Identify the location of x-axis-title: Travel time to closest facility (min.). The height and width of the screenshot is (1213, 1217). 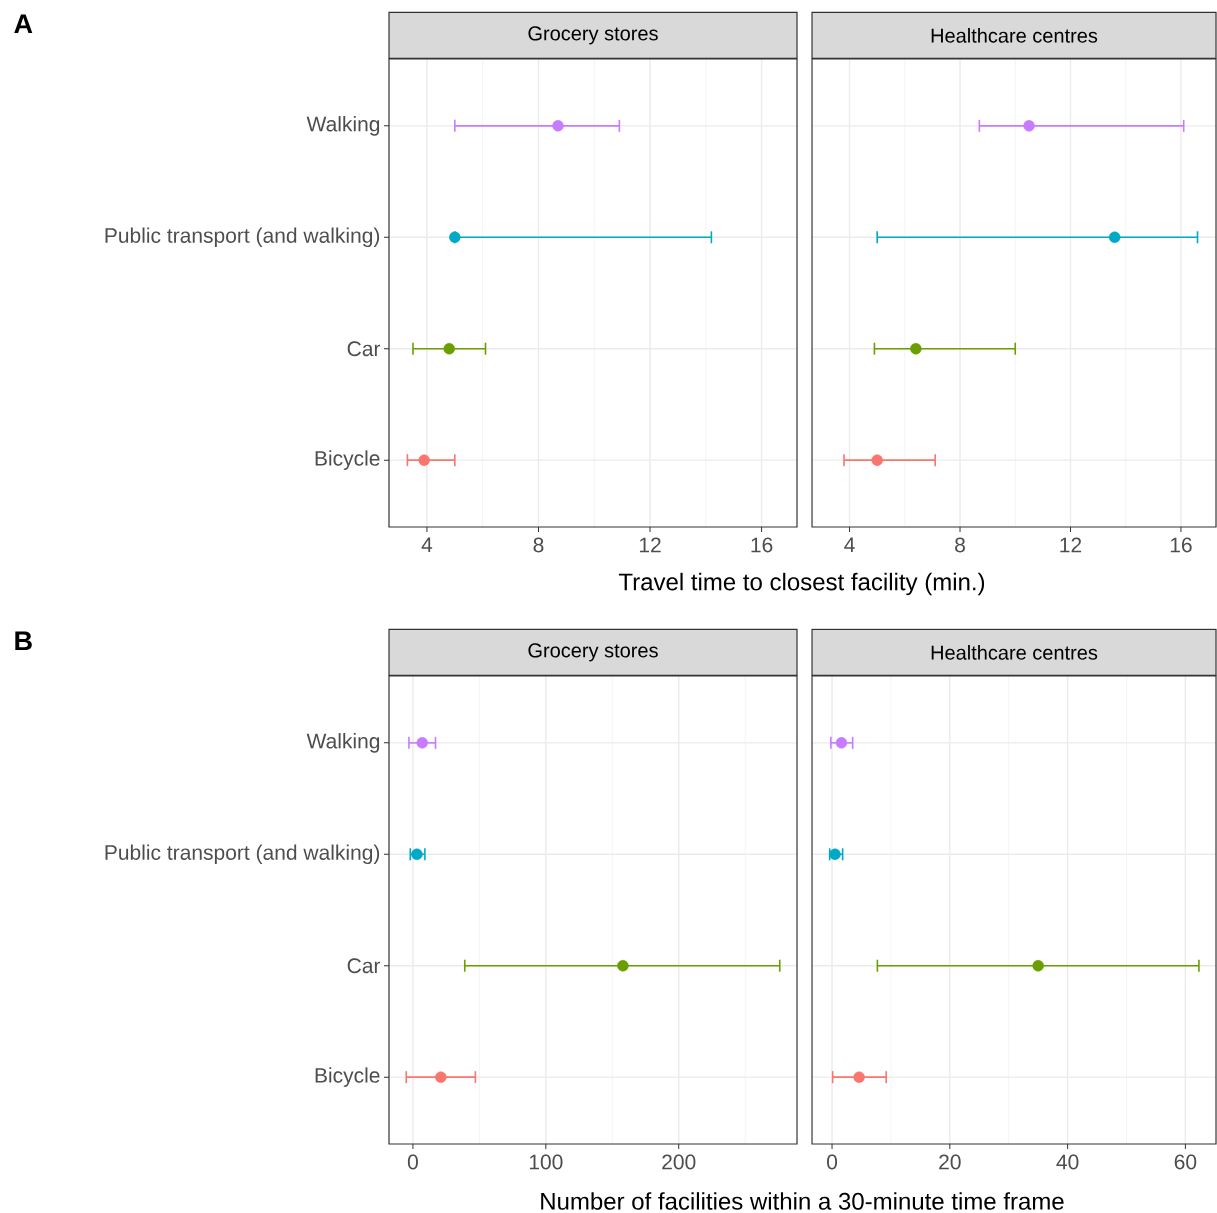
(801, 584).